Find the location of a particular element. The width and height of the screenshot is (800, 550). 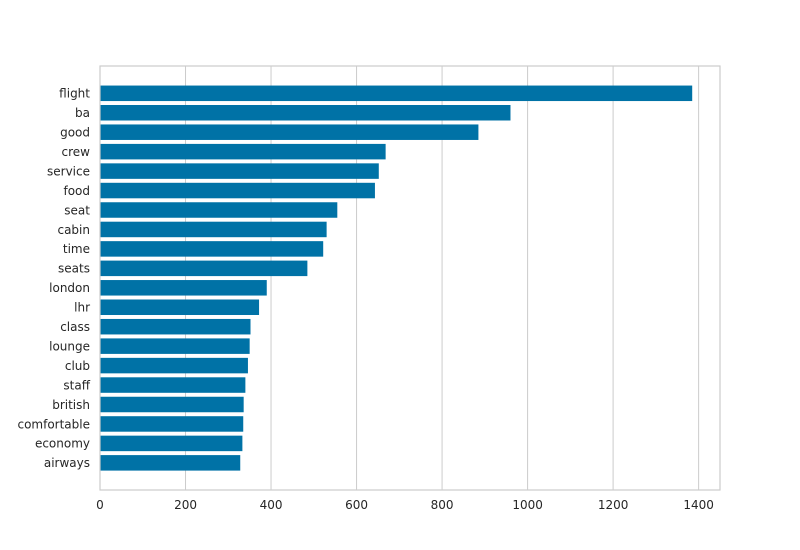

bar-good is located at coordinates (289, 132).